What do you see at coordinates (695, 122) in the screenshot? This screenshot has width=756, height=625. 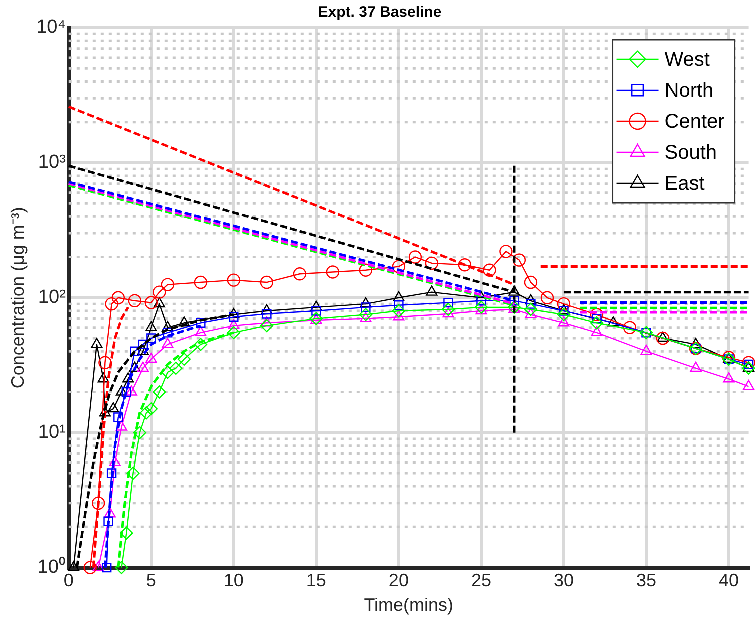 I see `legend-label: Center` at bounding box center [695, 122].